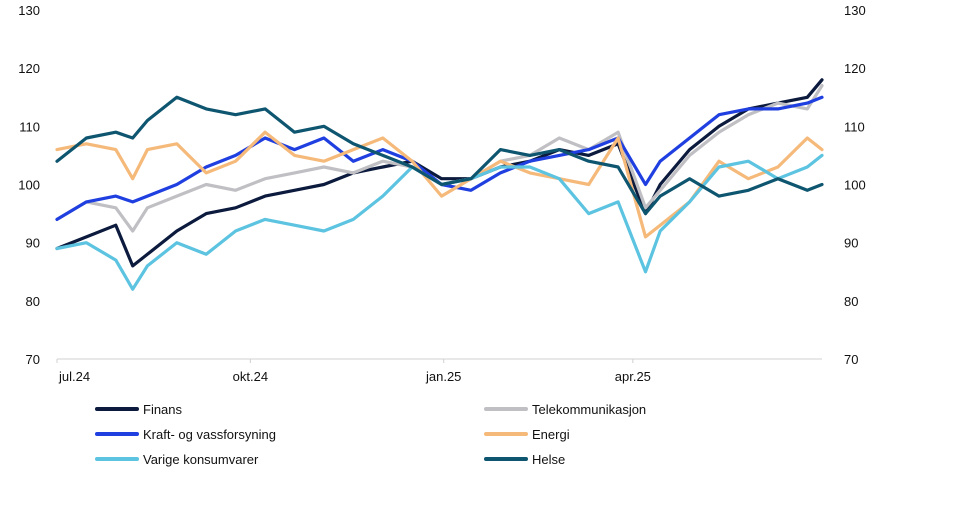 The height and width of the screenshot is (523, 957). I want to click on x-tick-label: jul.24, so click(74, 376).